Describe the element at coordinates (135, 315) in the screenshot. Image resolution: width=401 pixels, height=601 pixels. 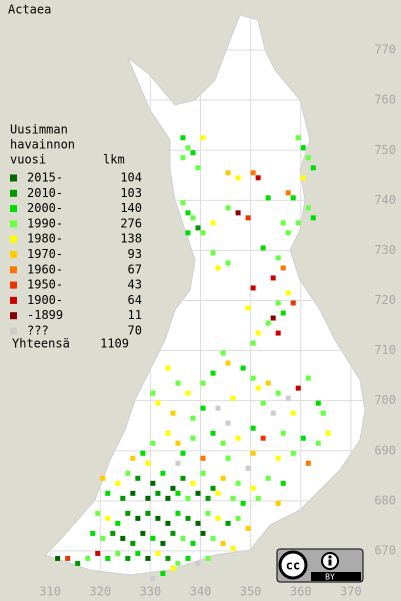
I see `legend-count: 11` at that location.